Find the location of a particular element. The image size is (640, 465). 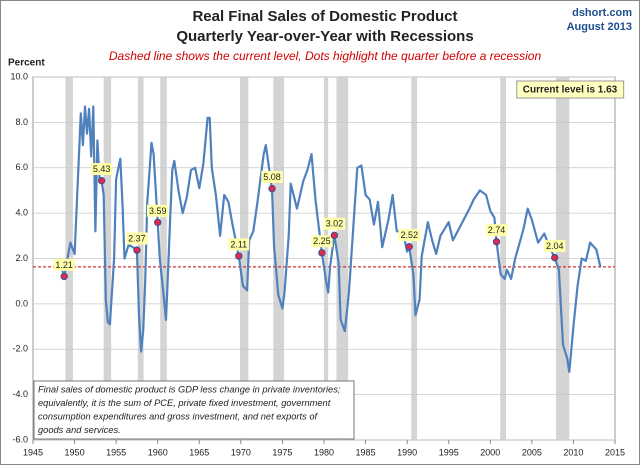

current-level-label: Current level is 1.63 is located at coordinates (570, 90).